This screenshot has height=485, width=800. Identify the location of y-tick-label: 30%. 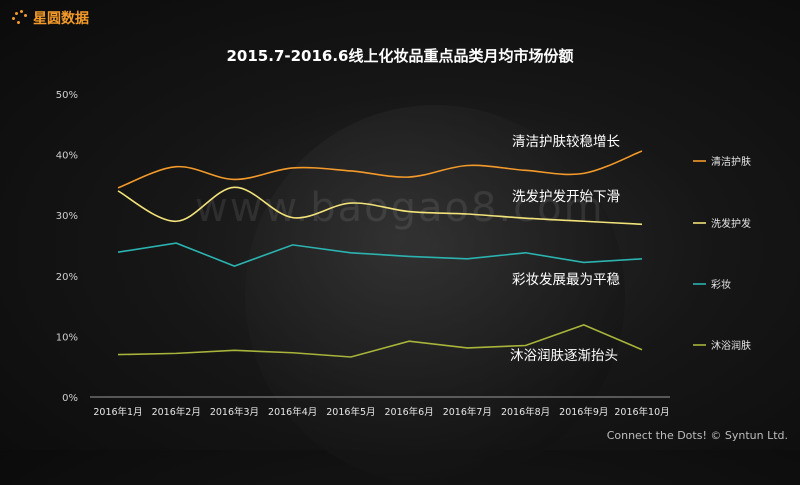
(67, 216).